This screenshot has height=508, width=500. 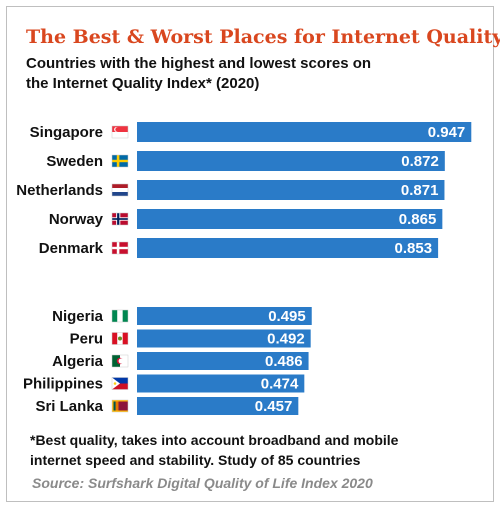 I want to click on netherlands-flag-icon, so click(x=120, y=190).